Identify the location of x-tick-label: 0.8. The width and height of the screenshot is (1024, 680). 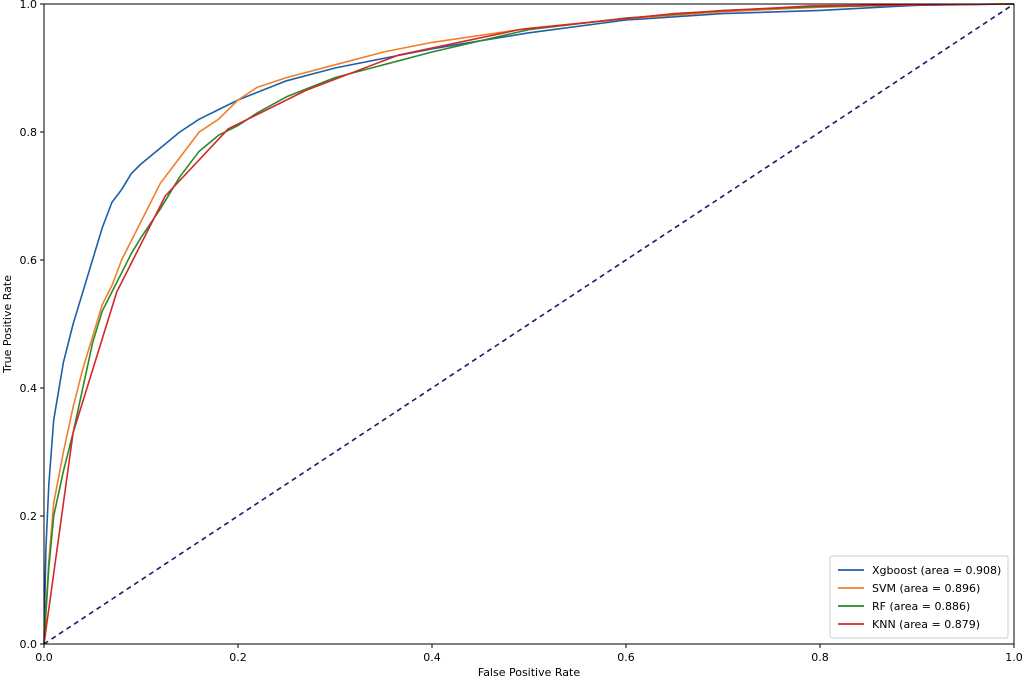
(820, 657).